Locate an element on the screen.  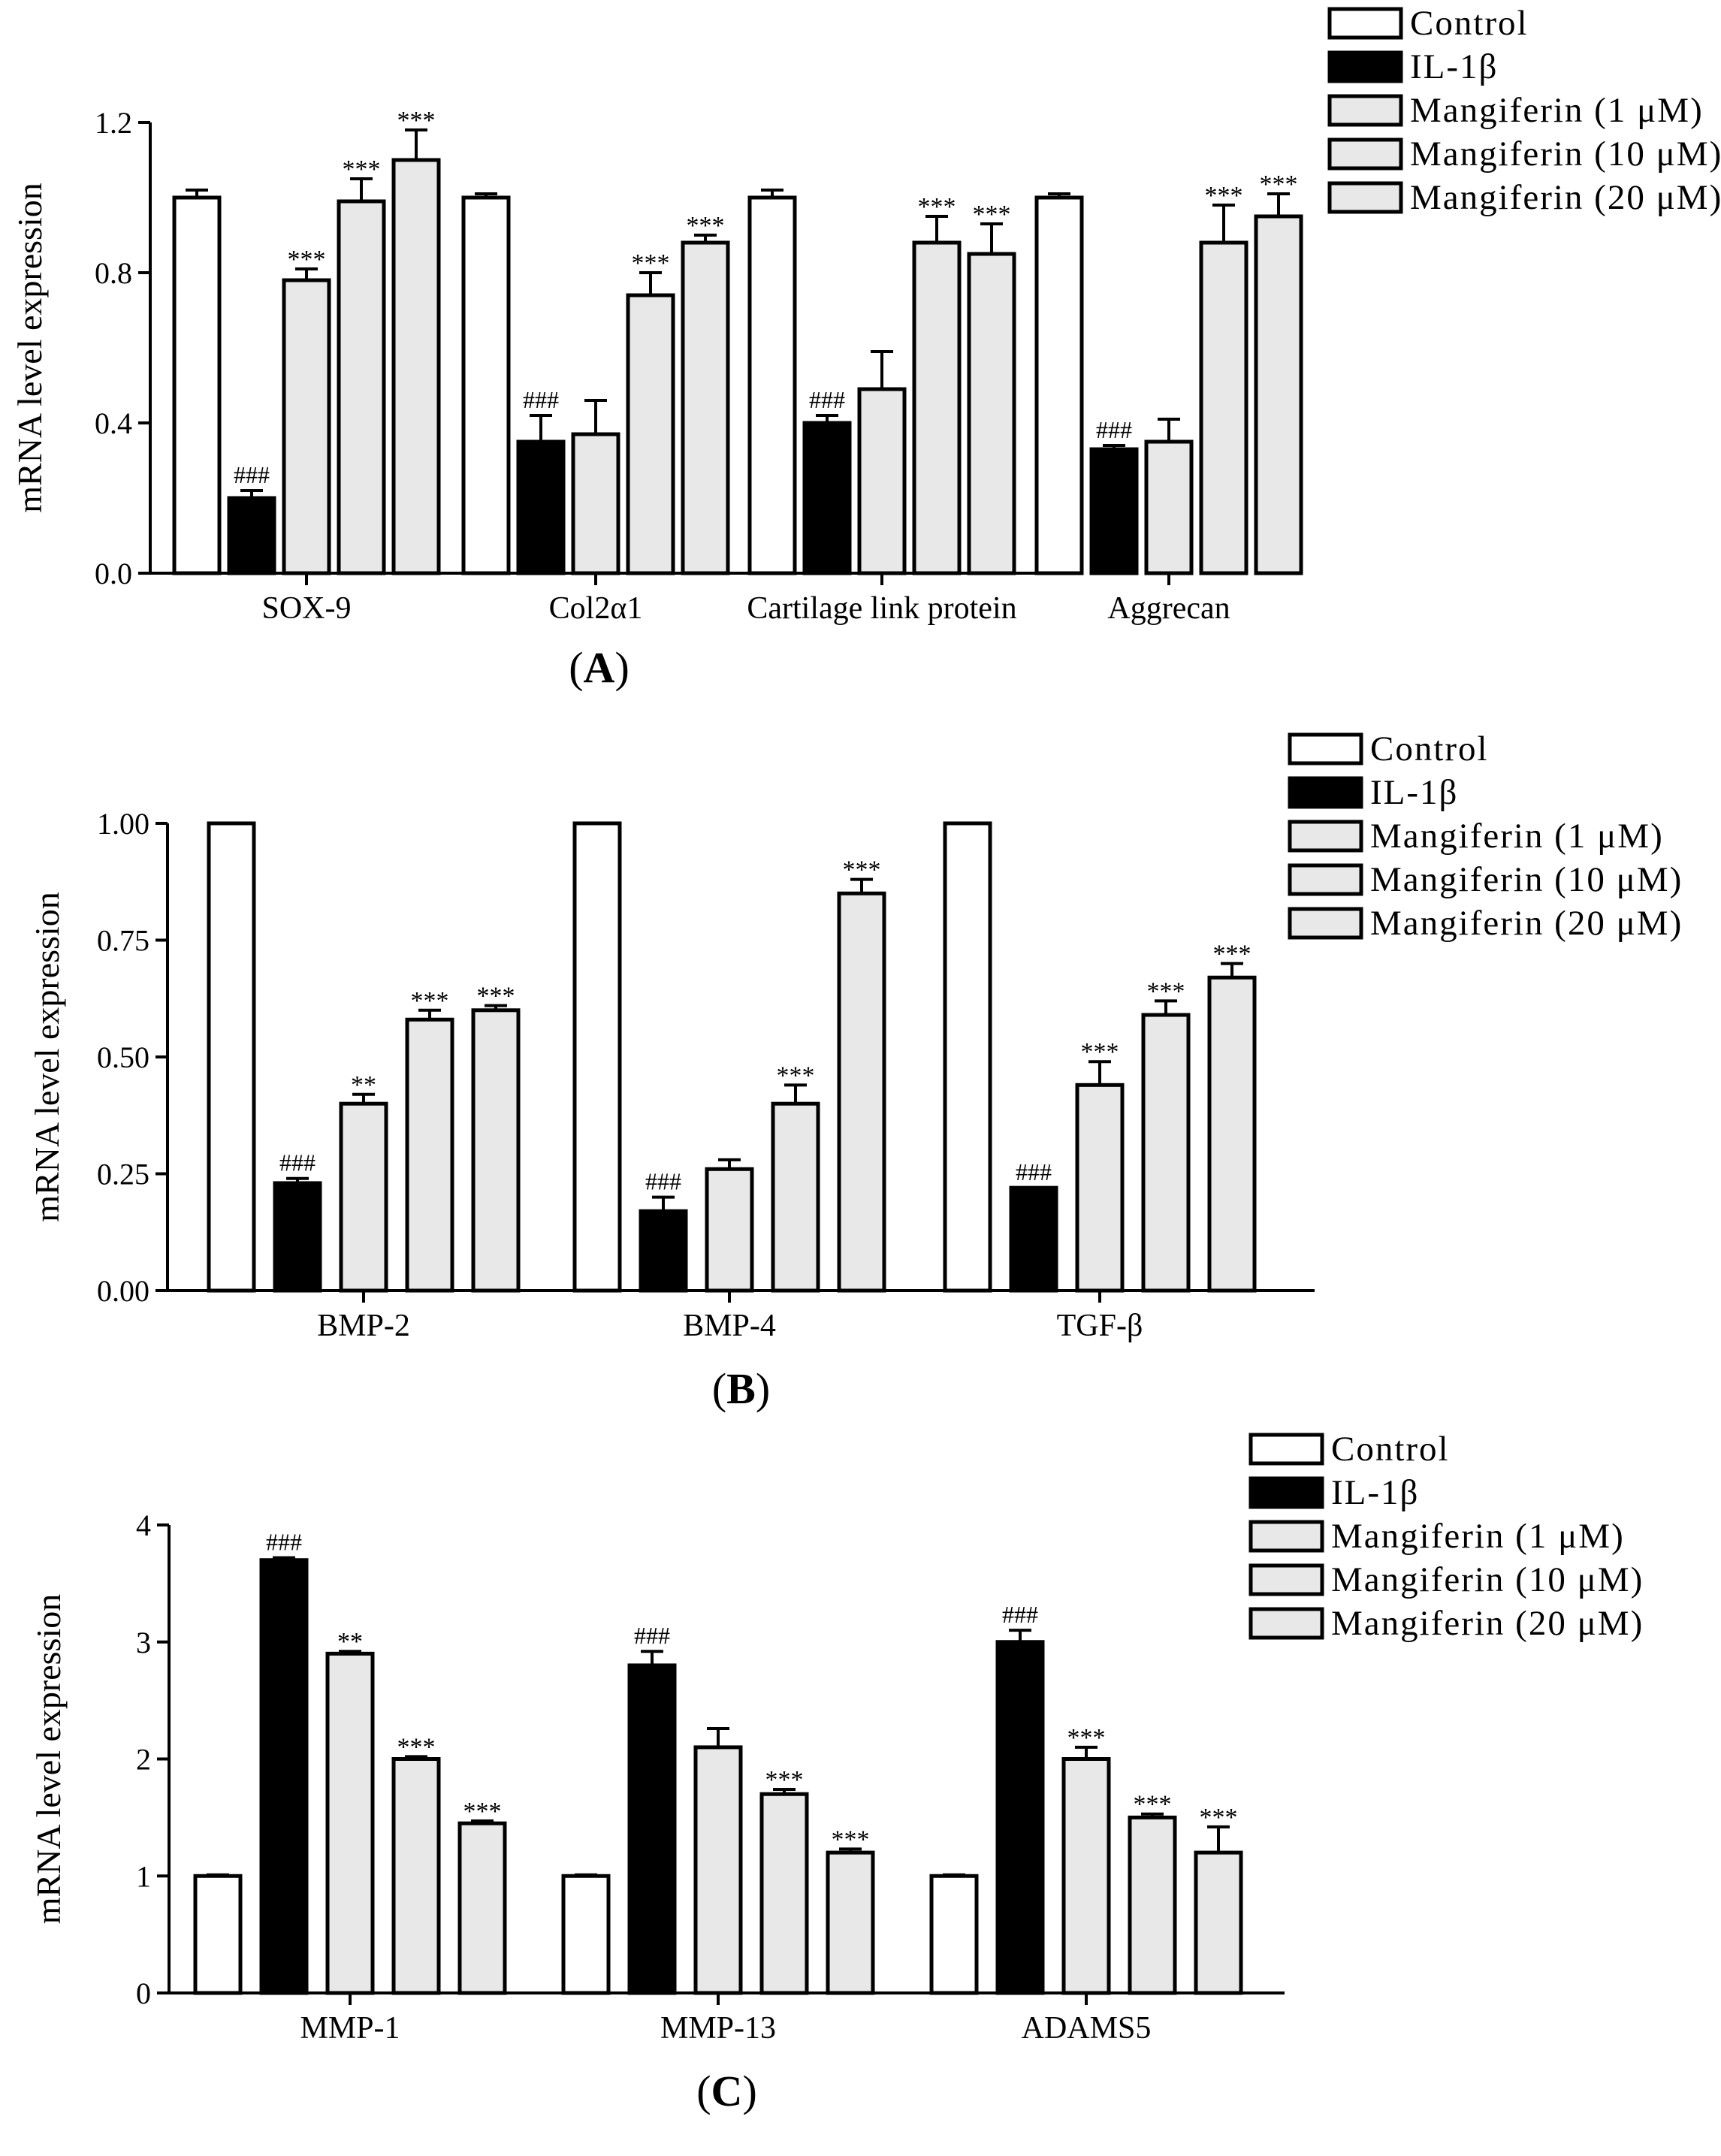
y-tick-label: 0.00 is located at coordinates (123, 1291).